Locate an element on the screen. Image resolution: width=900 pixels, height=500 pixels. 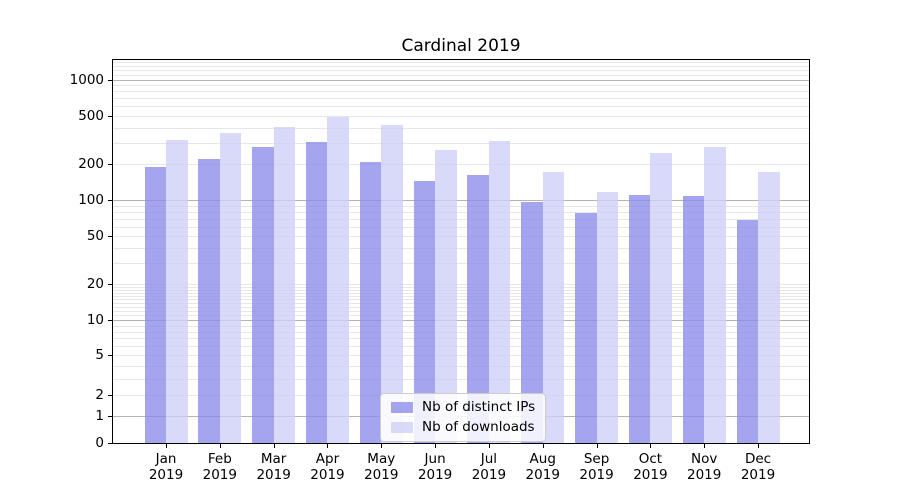
x-tick-label: Feb 2019 is located at coordinates (219, 467).